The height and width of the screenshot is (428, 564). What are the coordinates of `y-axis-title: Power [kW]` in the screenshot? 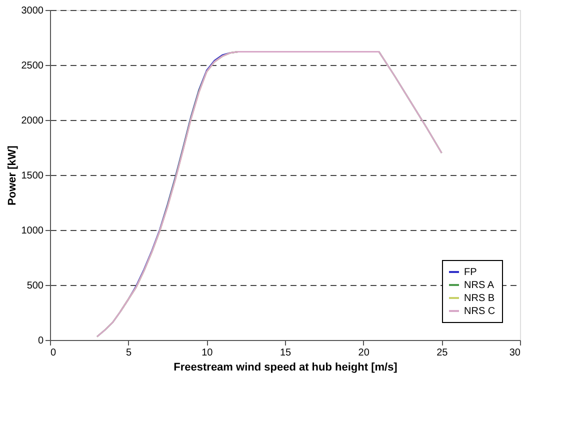 It's located at (12, 175).